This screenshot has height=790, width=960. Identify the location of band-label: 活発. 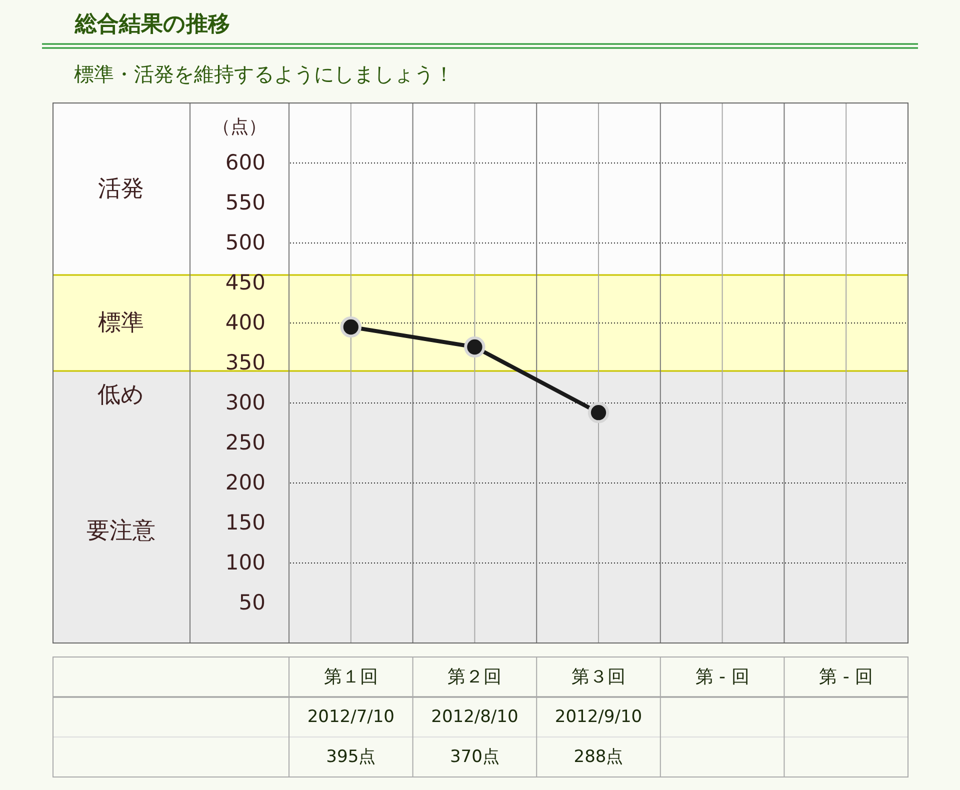
(121, 189).